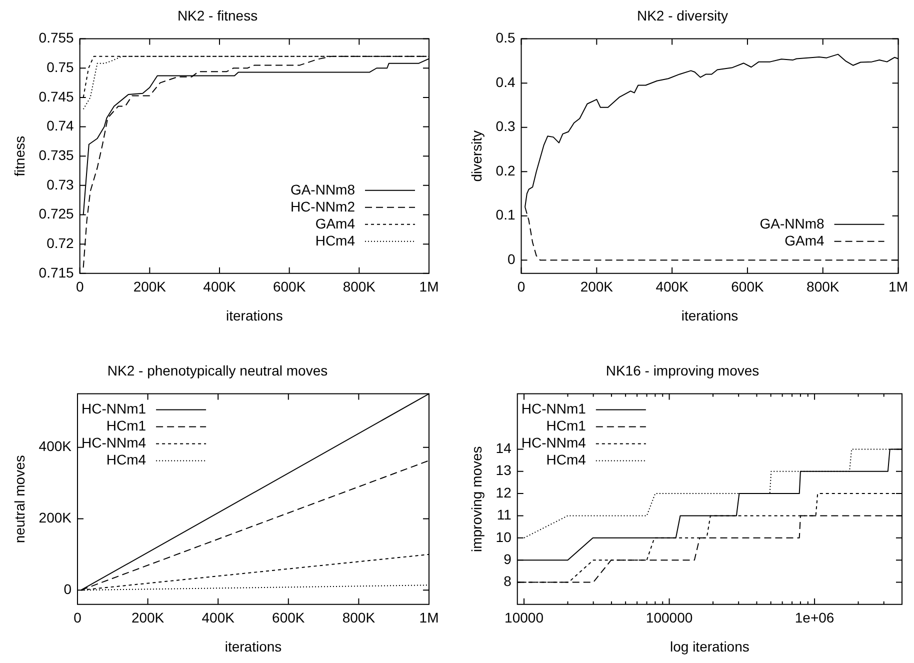  I want to click on chart-title: NK2 - phenotypically neutral moves, so click(217, 370).